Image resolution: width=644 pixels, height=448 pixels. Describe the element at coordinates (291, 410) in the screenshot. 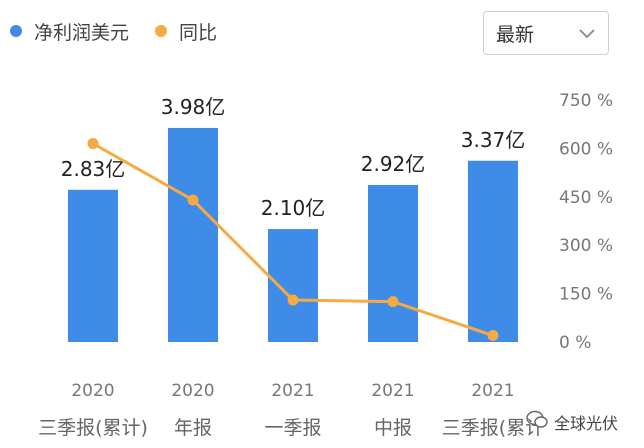

I see `x-axis-ticks: 2020 三季报(累计) 2020 年报 2021 一季报 2021 中报 2021 三季报(累计` at that location.